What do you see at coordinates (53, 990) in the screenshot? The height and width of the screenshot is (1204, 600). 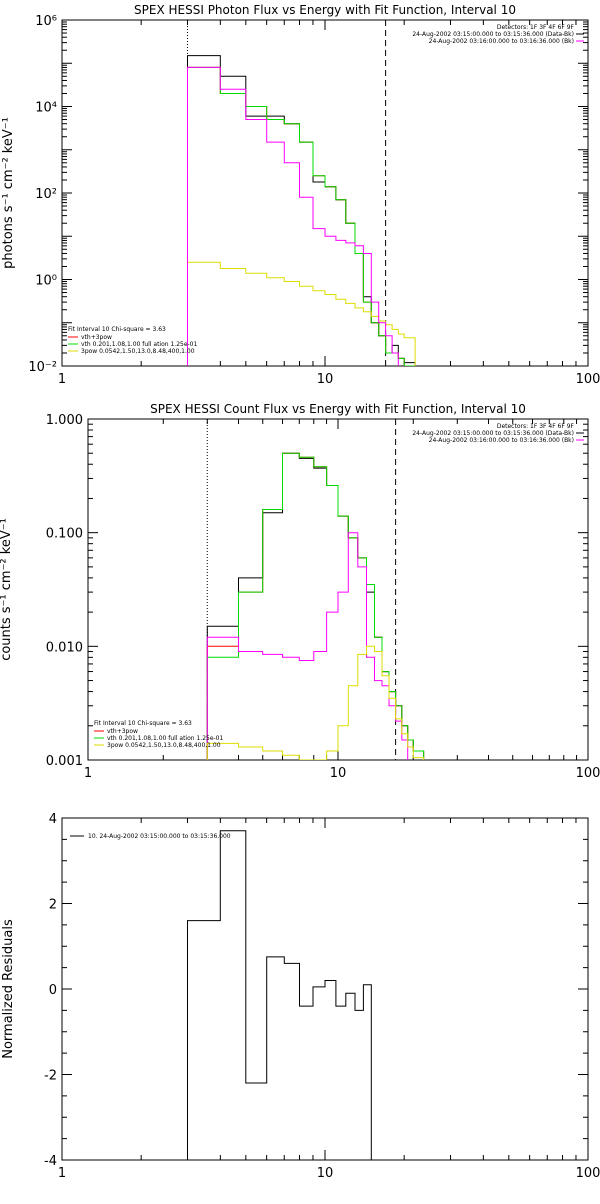 I see `y-tick-label: 0` at bounding box center [53, 990].